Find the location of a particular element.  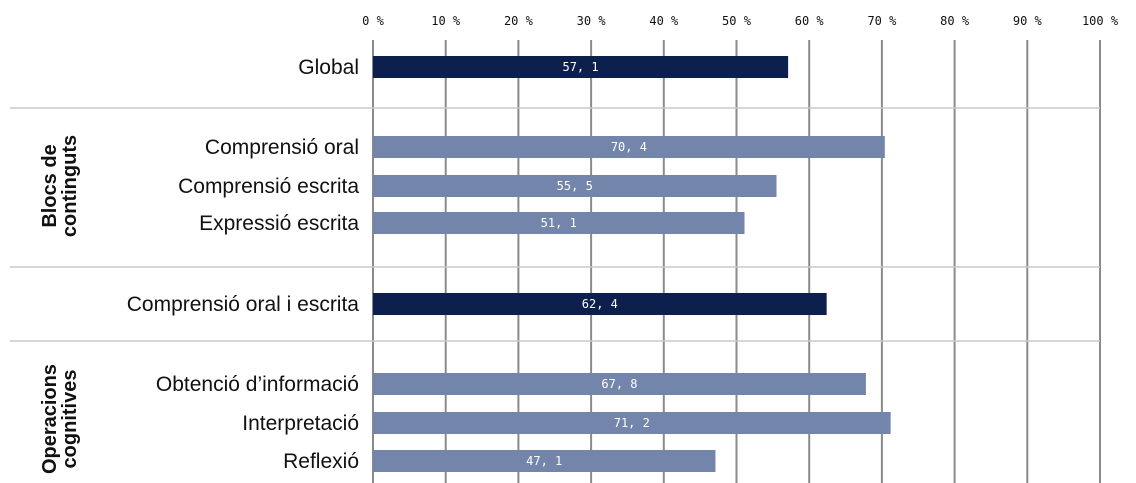

group-label-line: cognitives is located at coordinates (70, 419).